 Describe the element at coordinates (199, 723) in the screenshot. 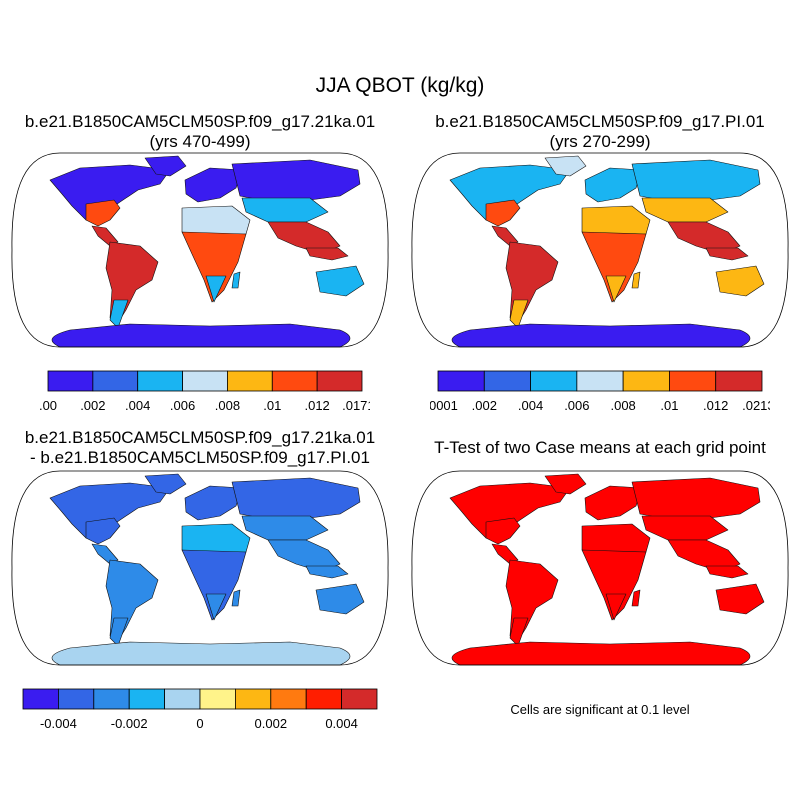

I see `colorbar-tick-label: 0` at that location.